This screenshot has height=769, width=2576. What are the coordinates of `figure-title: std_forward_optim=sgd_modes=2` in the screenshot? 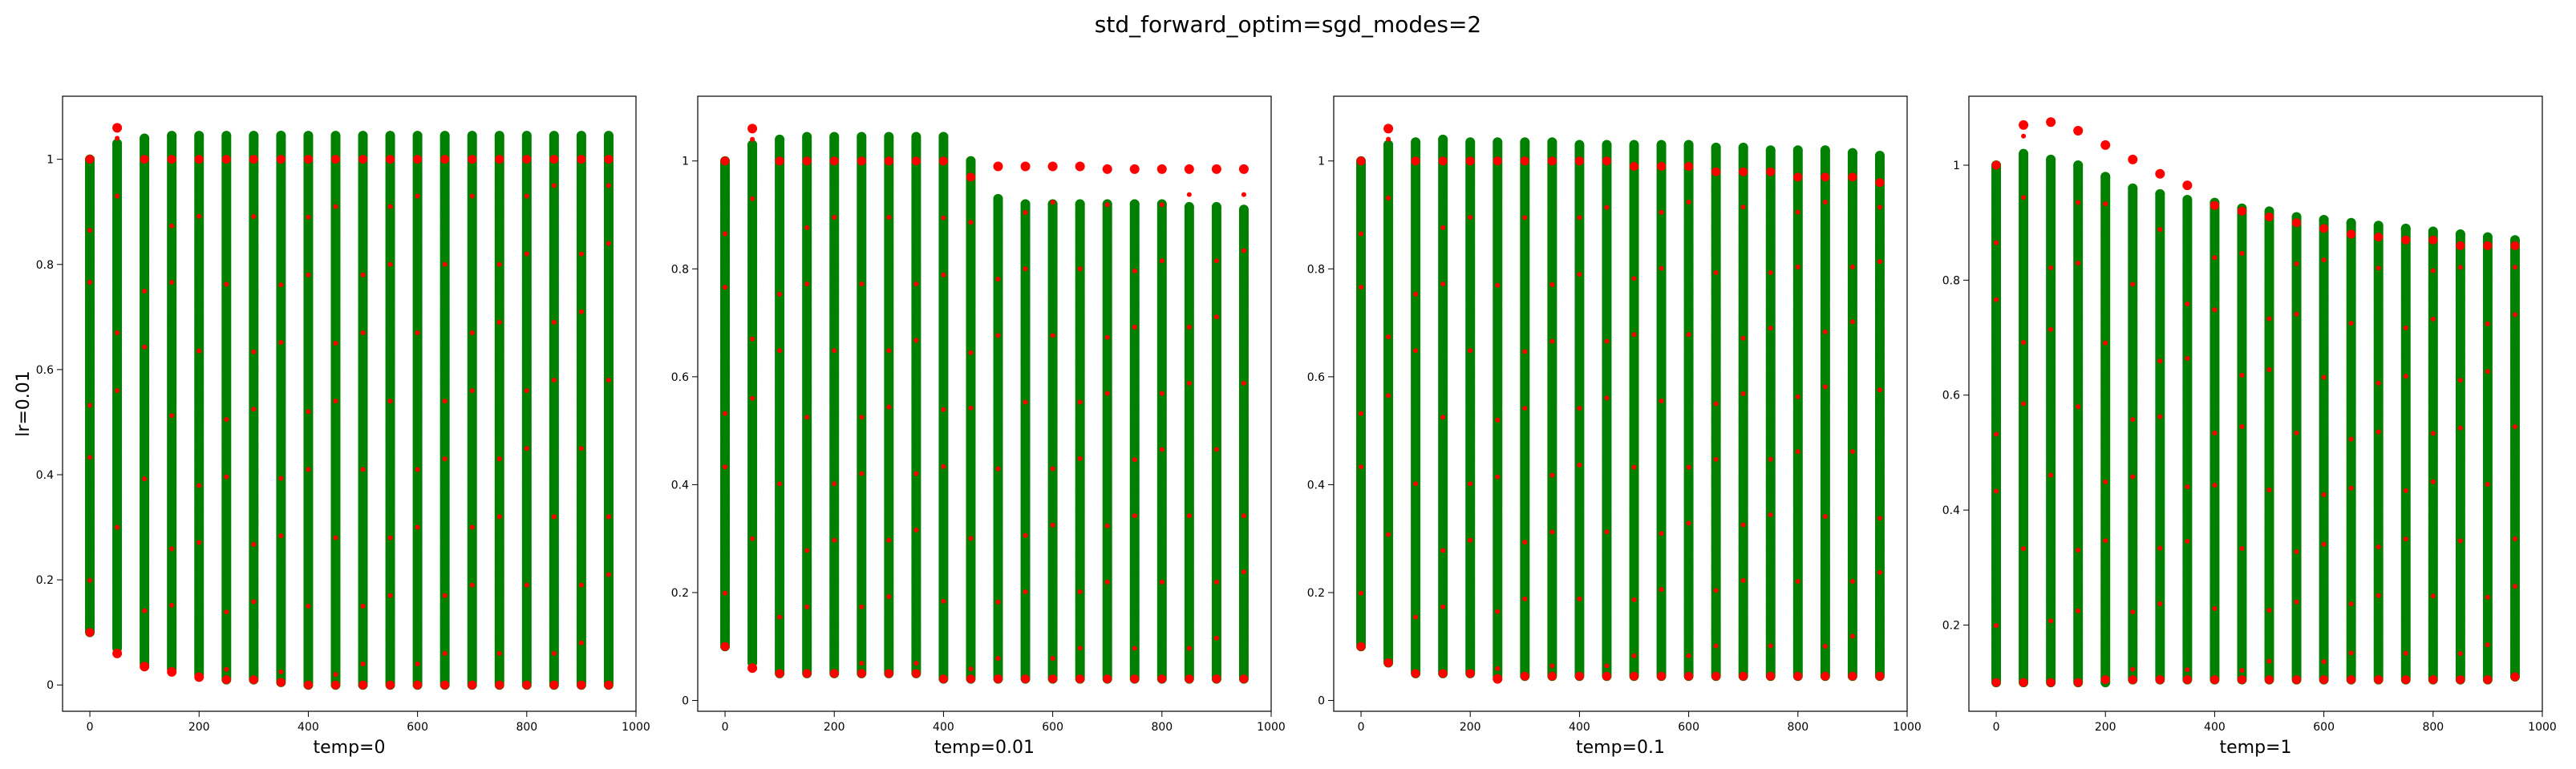 It's located at (1288, 24).